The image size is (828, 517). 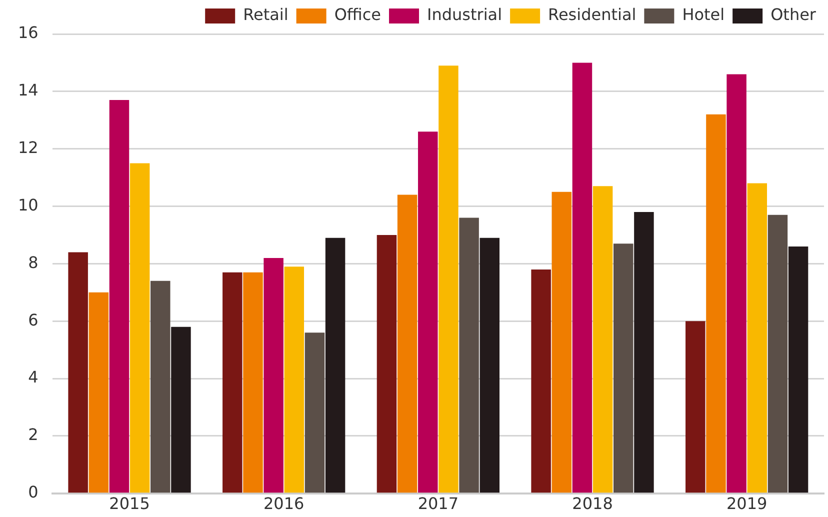 I want to click on x-tick-label: 2016, so click(x=283, y=504).